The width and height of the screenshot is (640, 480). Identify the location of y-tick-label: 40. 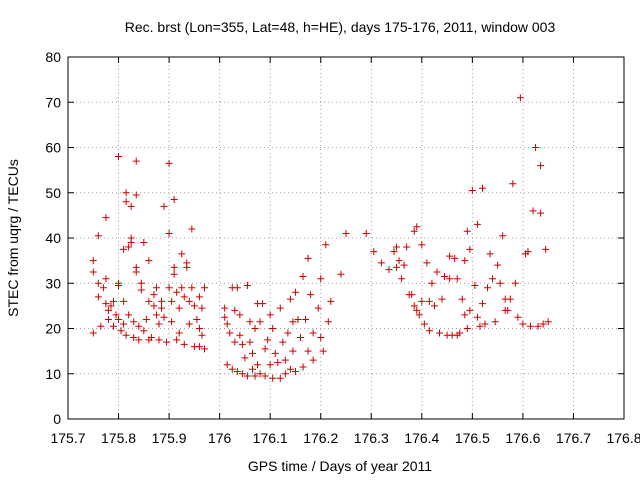
(53, 238).